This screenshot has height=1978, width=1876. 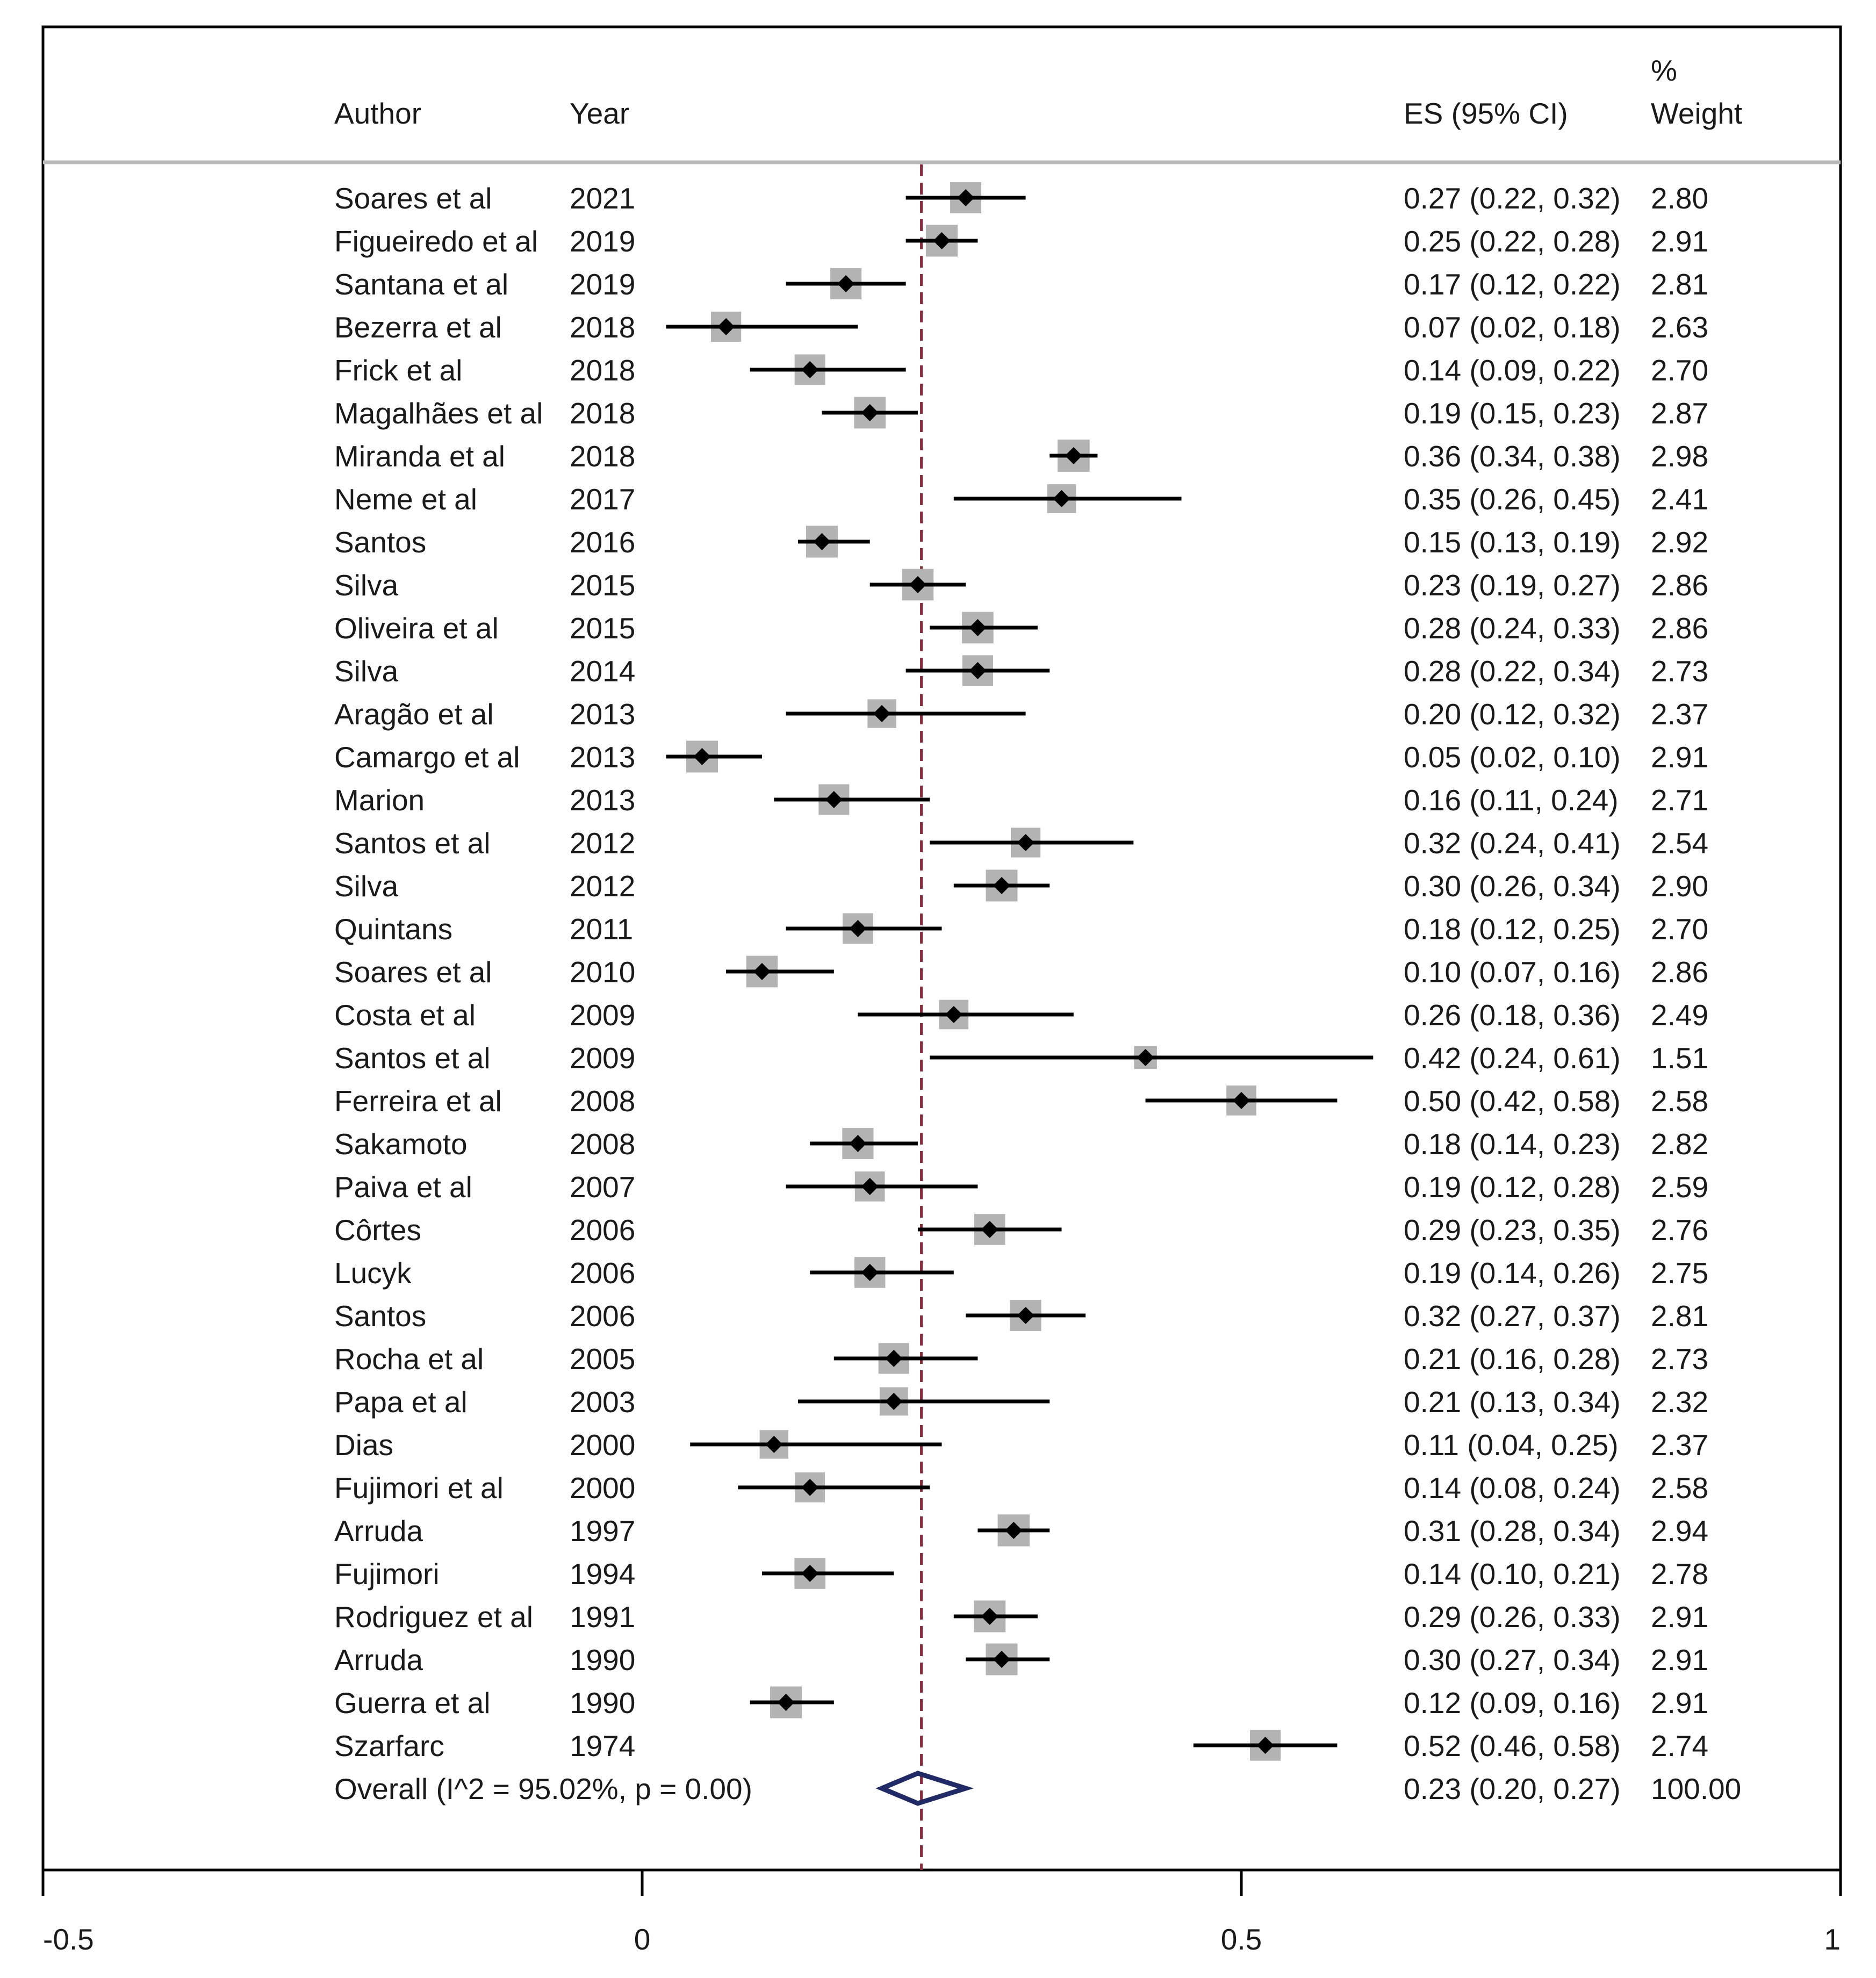 I want to click on study-es-ci: 0.05 (0.02, 0.10), so click(x=1512, y=757).